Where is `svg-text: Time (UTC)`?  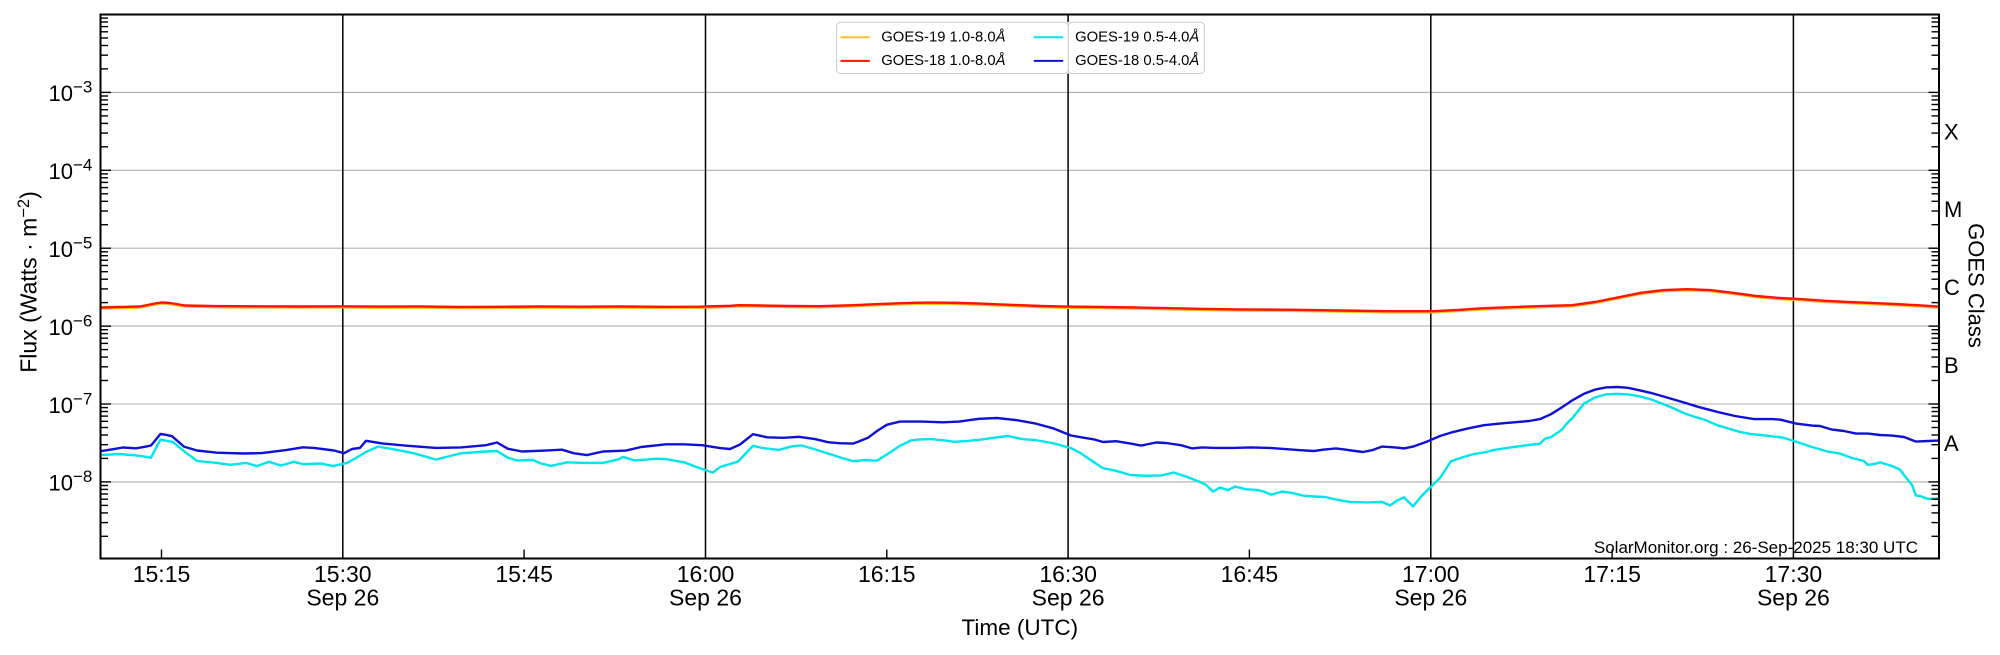 svg-text: Time (UTC) is located at coordinates (1019, 627).